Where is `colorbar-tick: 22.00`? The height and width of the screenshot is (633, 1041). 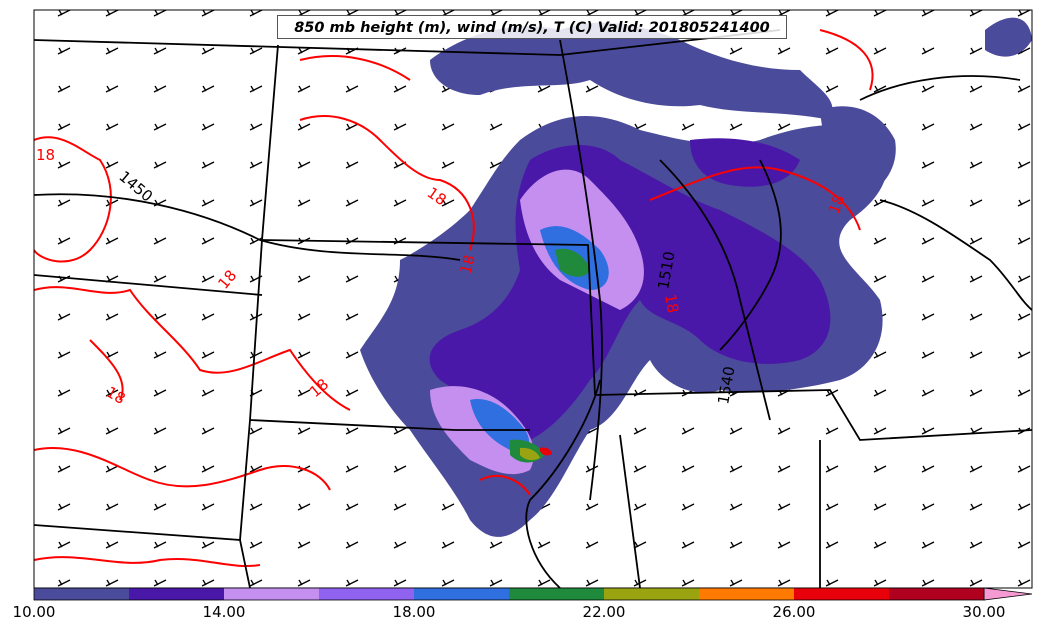 colorbar-tick: 22.00 is located at coordinates (604, 612).